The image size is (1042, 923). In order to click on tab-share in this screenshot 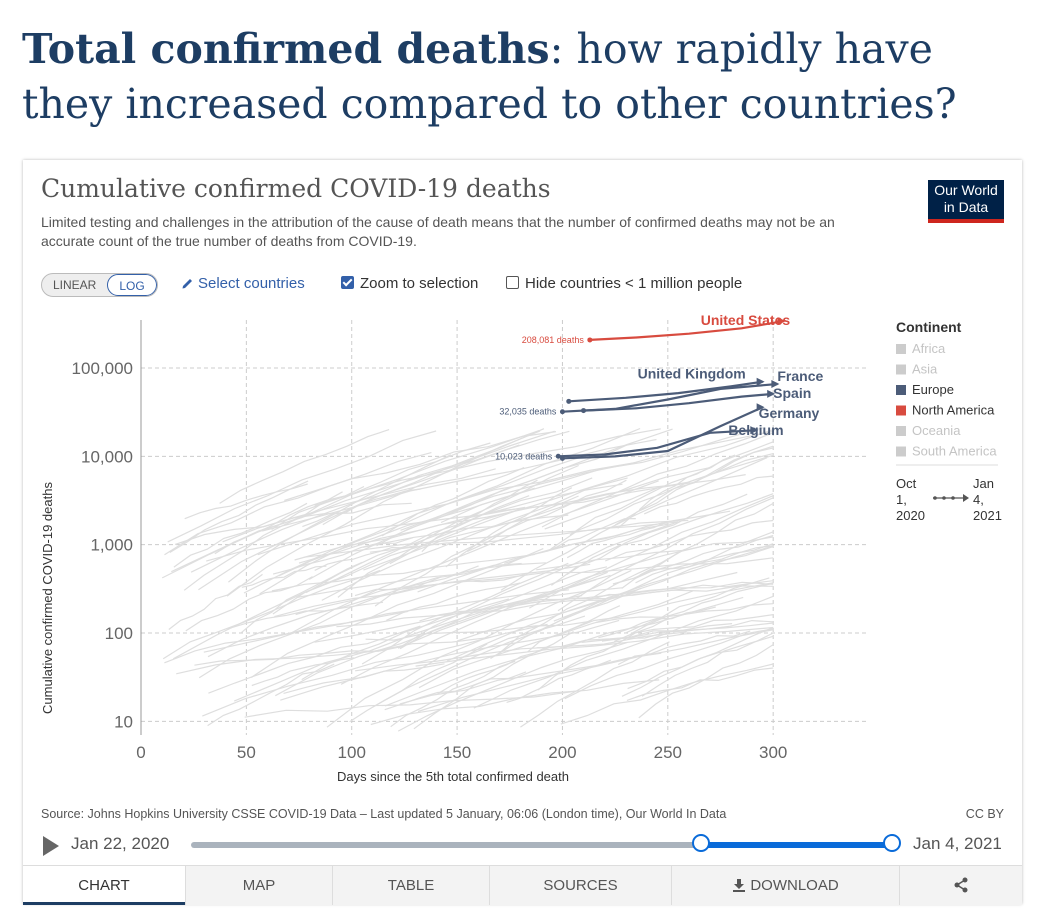, I will do `click(960, 885)`.